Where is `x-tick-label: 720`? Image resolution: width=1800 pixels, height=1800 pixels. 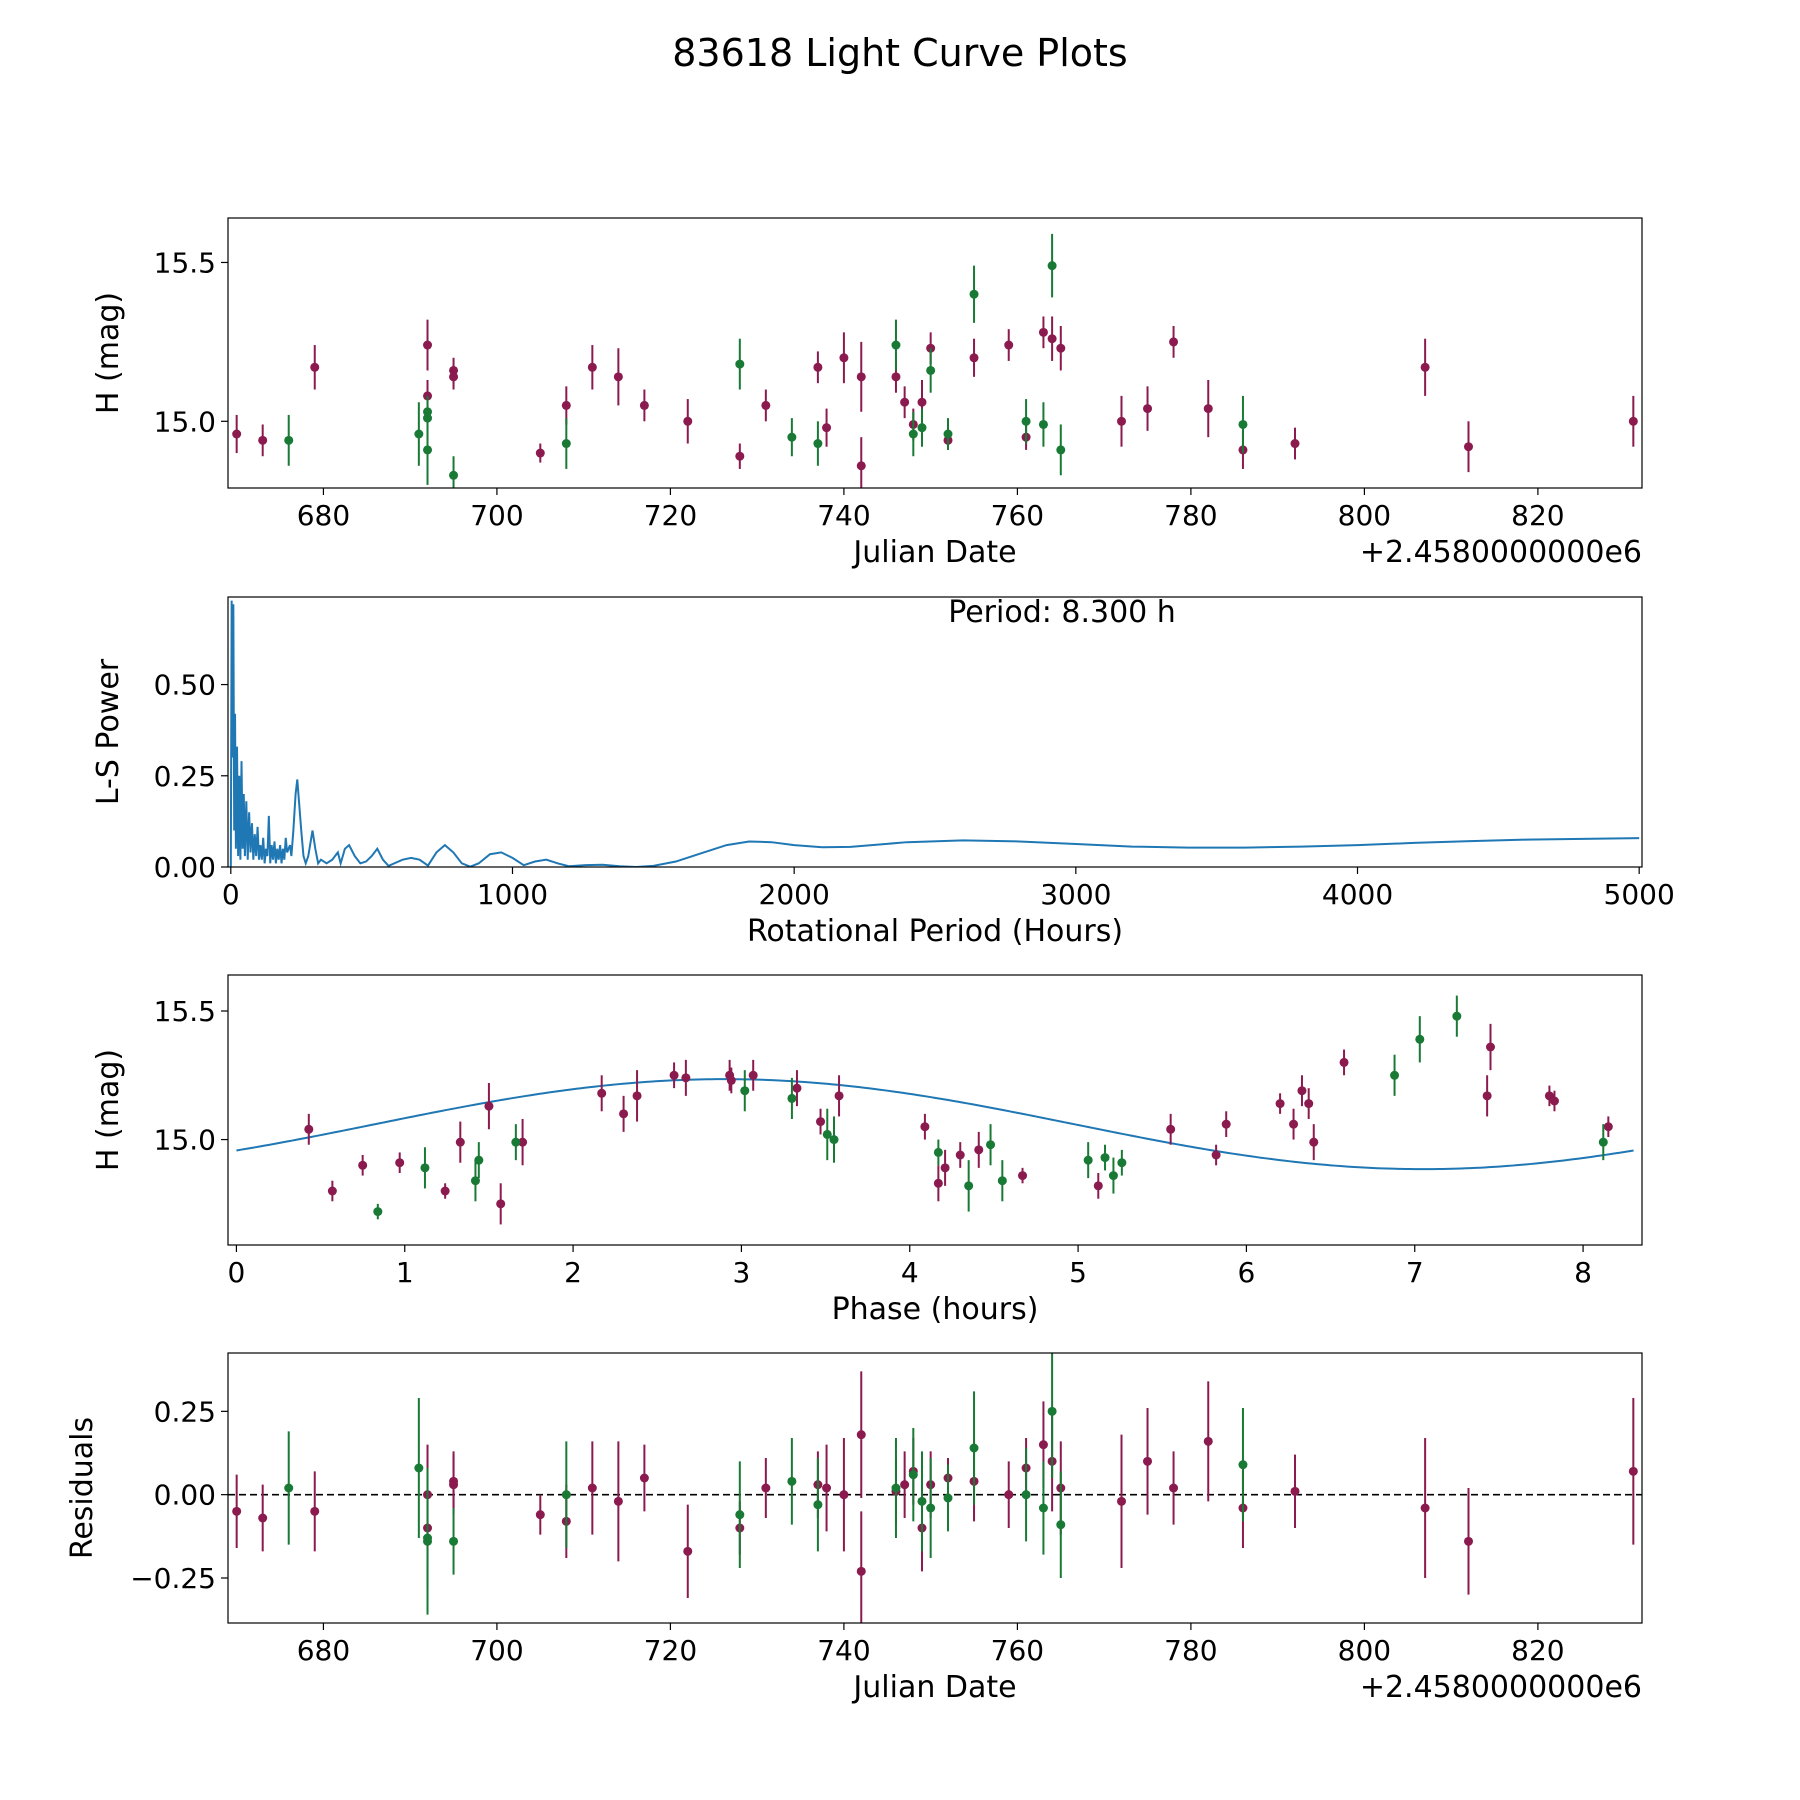
x-tick-label: 720 is located at coordinates (670, 515).